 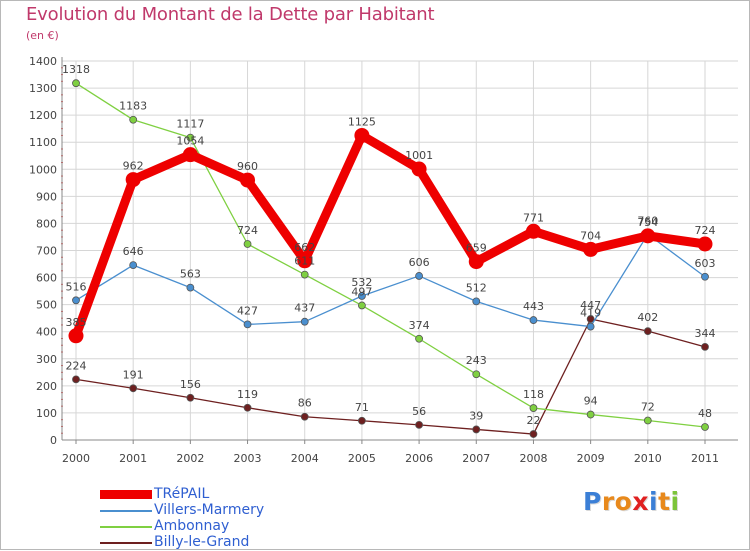 What do you see at coordinates (362, 407) in the screenshot?
I see `data-label: 71` at bounding box center [362, 407].